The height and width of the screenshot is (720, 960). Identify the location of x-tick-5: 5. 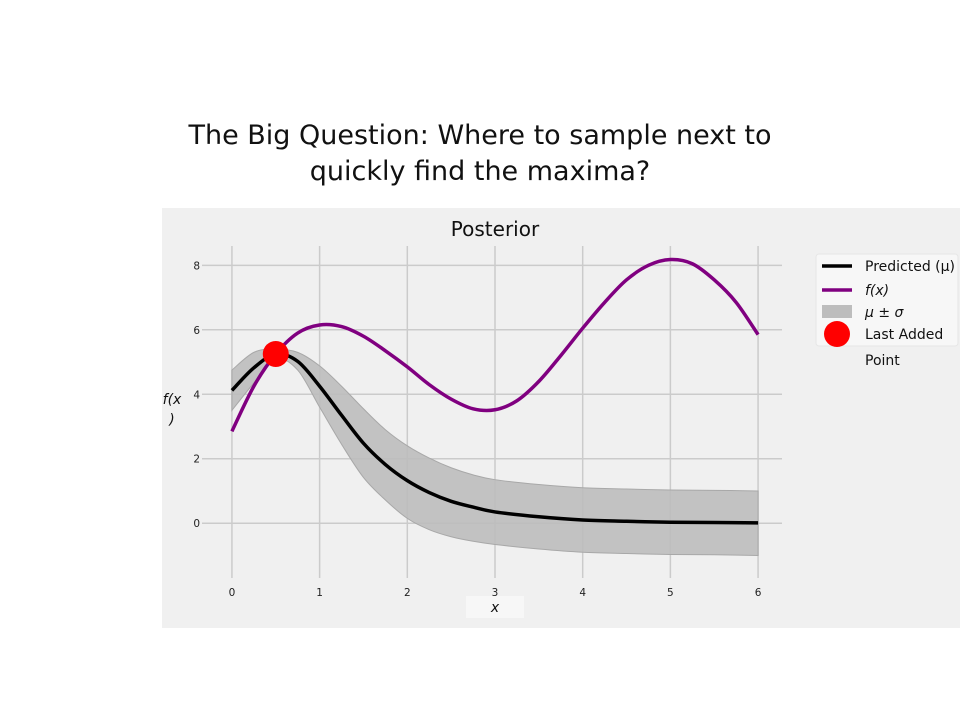
(670, 593).